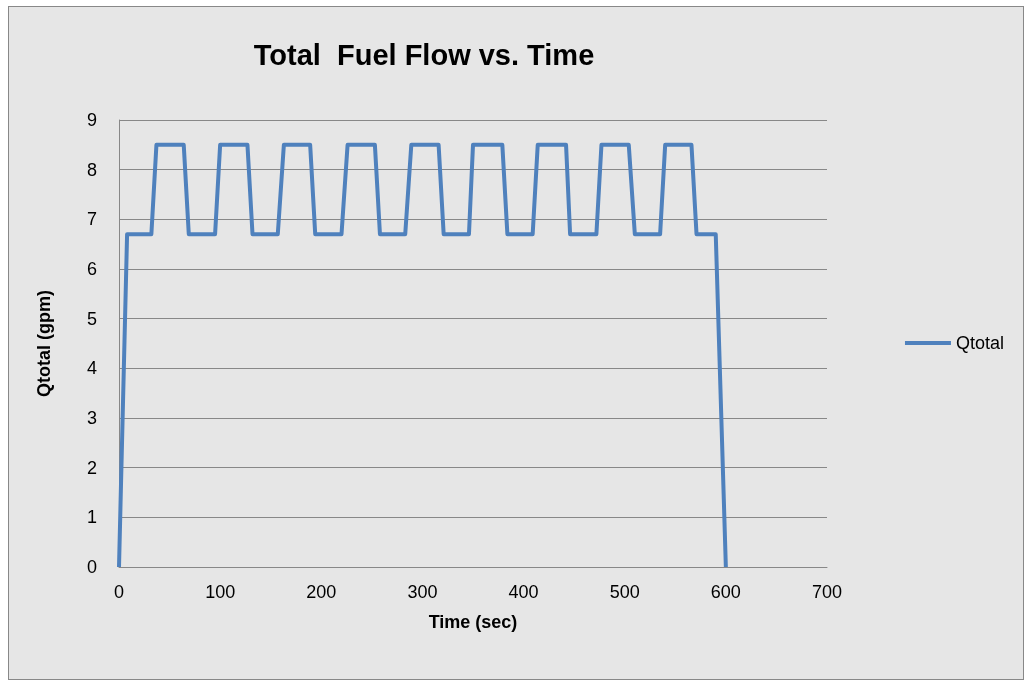  Describe the element at coordinates (91, 567) in the screenshot. I see `y-tick-label: 0` at that location.